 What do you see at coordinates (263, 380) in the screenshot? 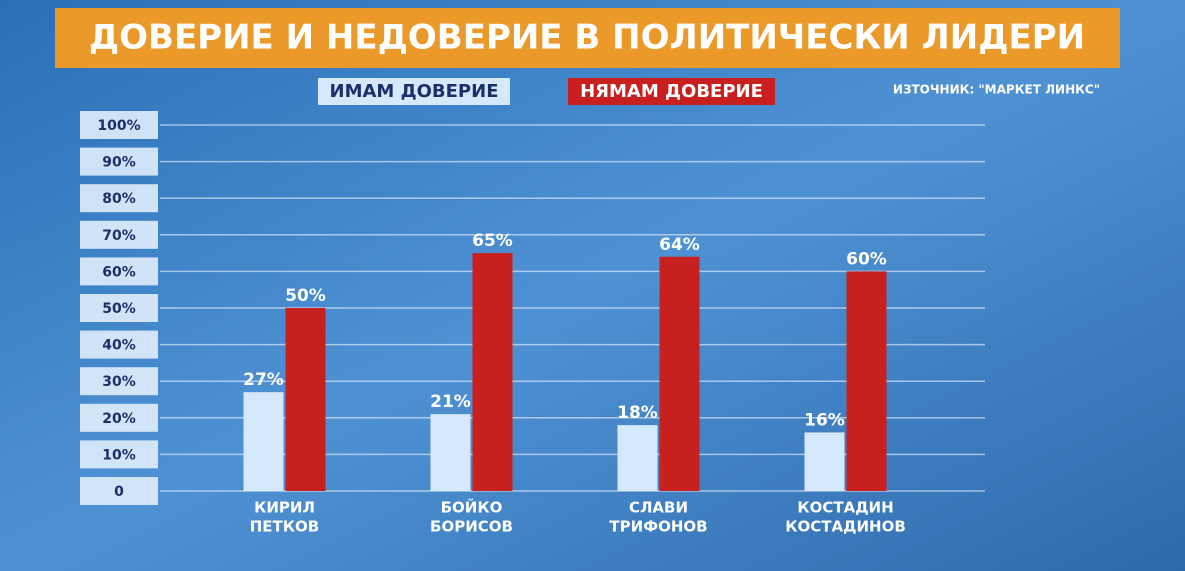
I see `data-label: 27%` at bounding box center [263, 380].